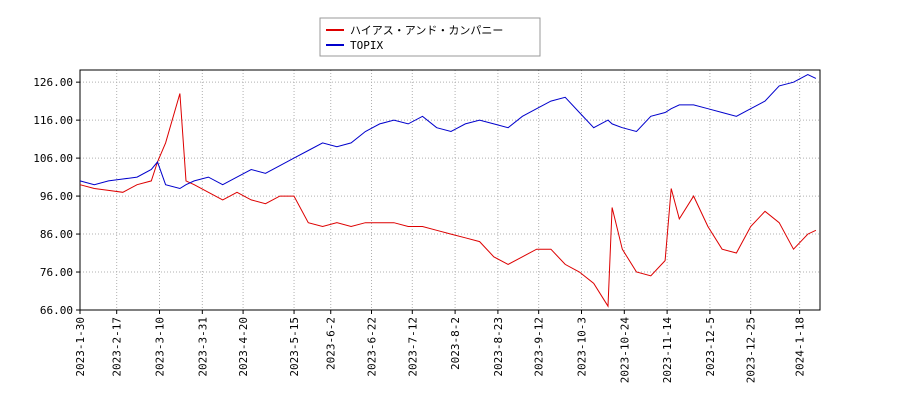 The width and height of the screenshot is (900, 404). I want to click on x-tick-label: 2023-1-30, so click(80, 347).